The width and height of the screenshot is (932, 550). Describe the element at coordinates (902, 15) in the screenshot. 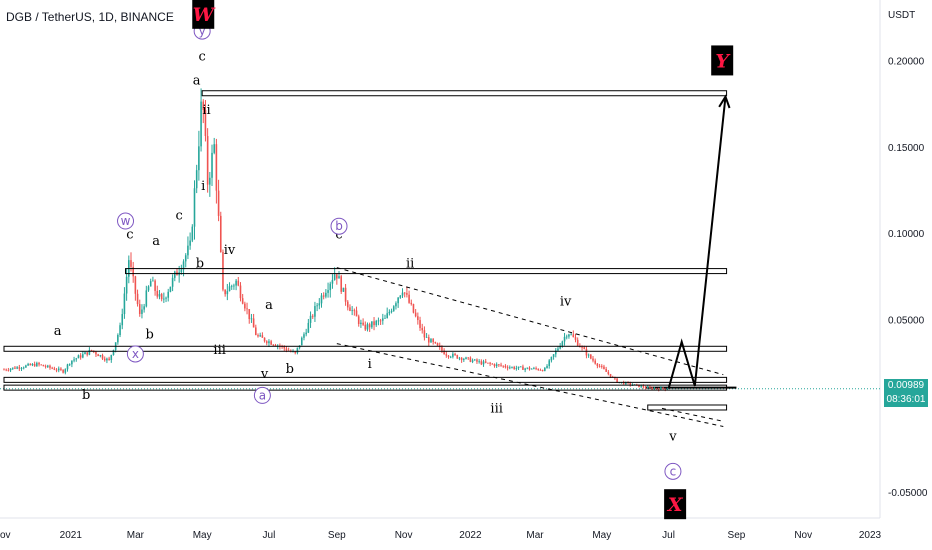

I see `currency-label: USDT` at that location.